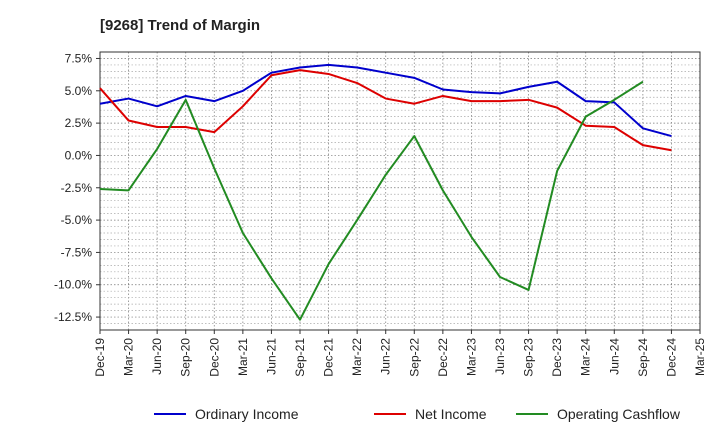 The width and height of the screenshot is (720, 440). Describe the element at coordinates (557, 357) in the screenshot. I see `x-tick-label: Dec-23` at that location.